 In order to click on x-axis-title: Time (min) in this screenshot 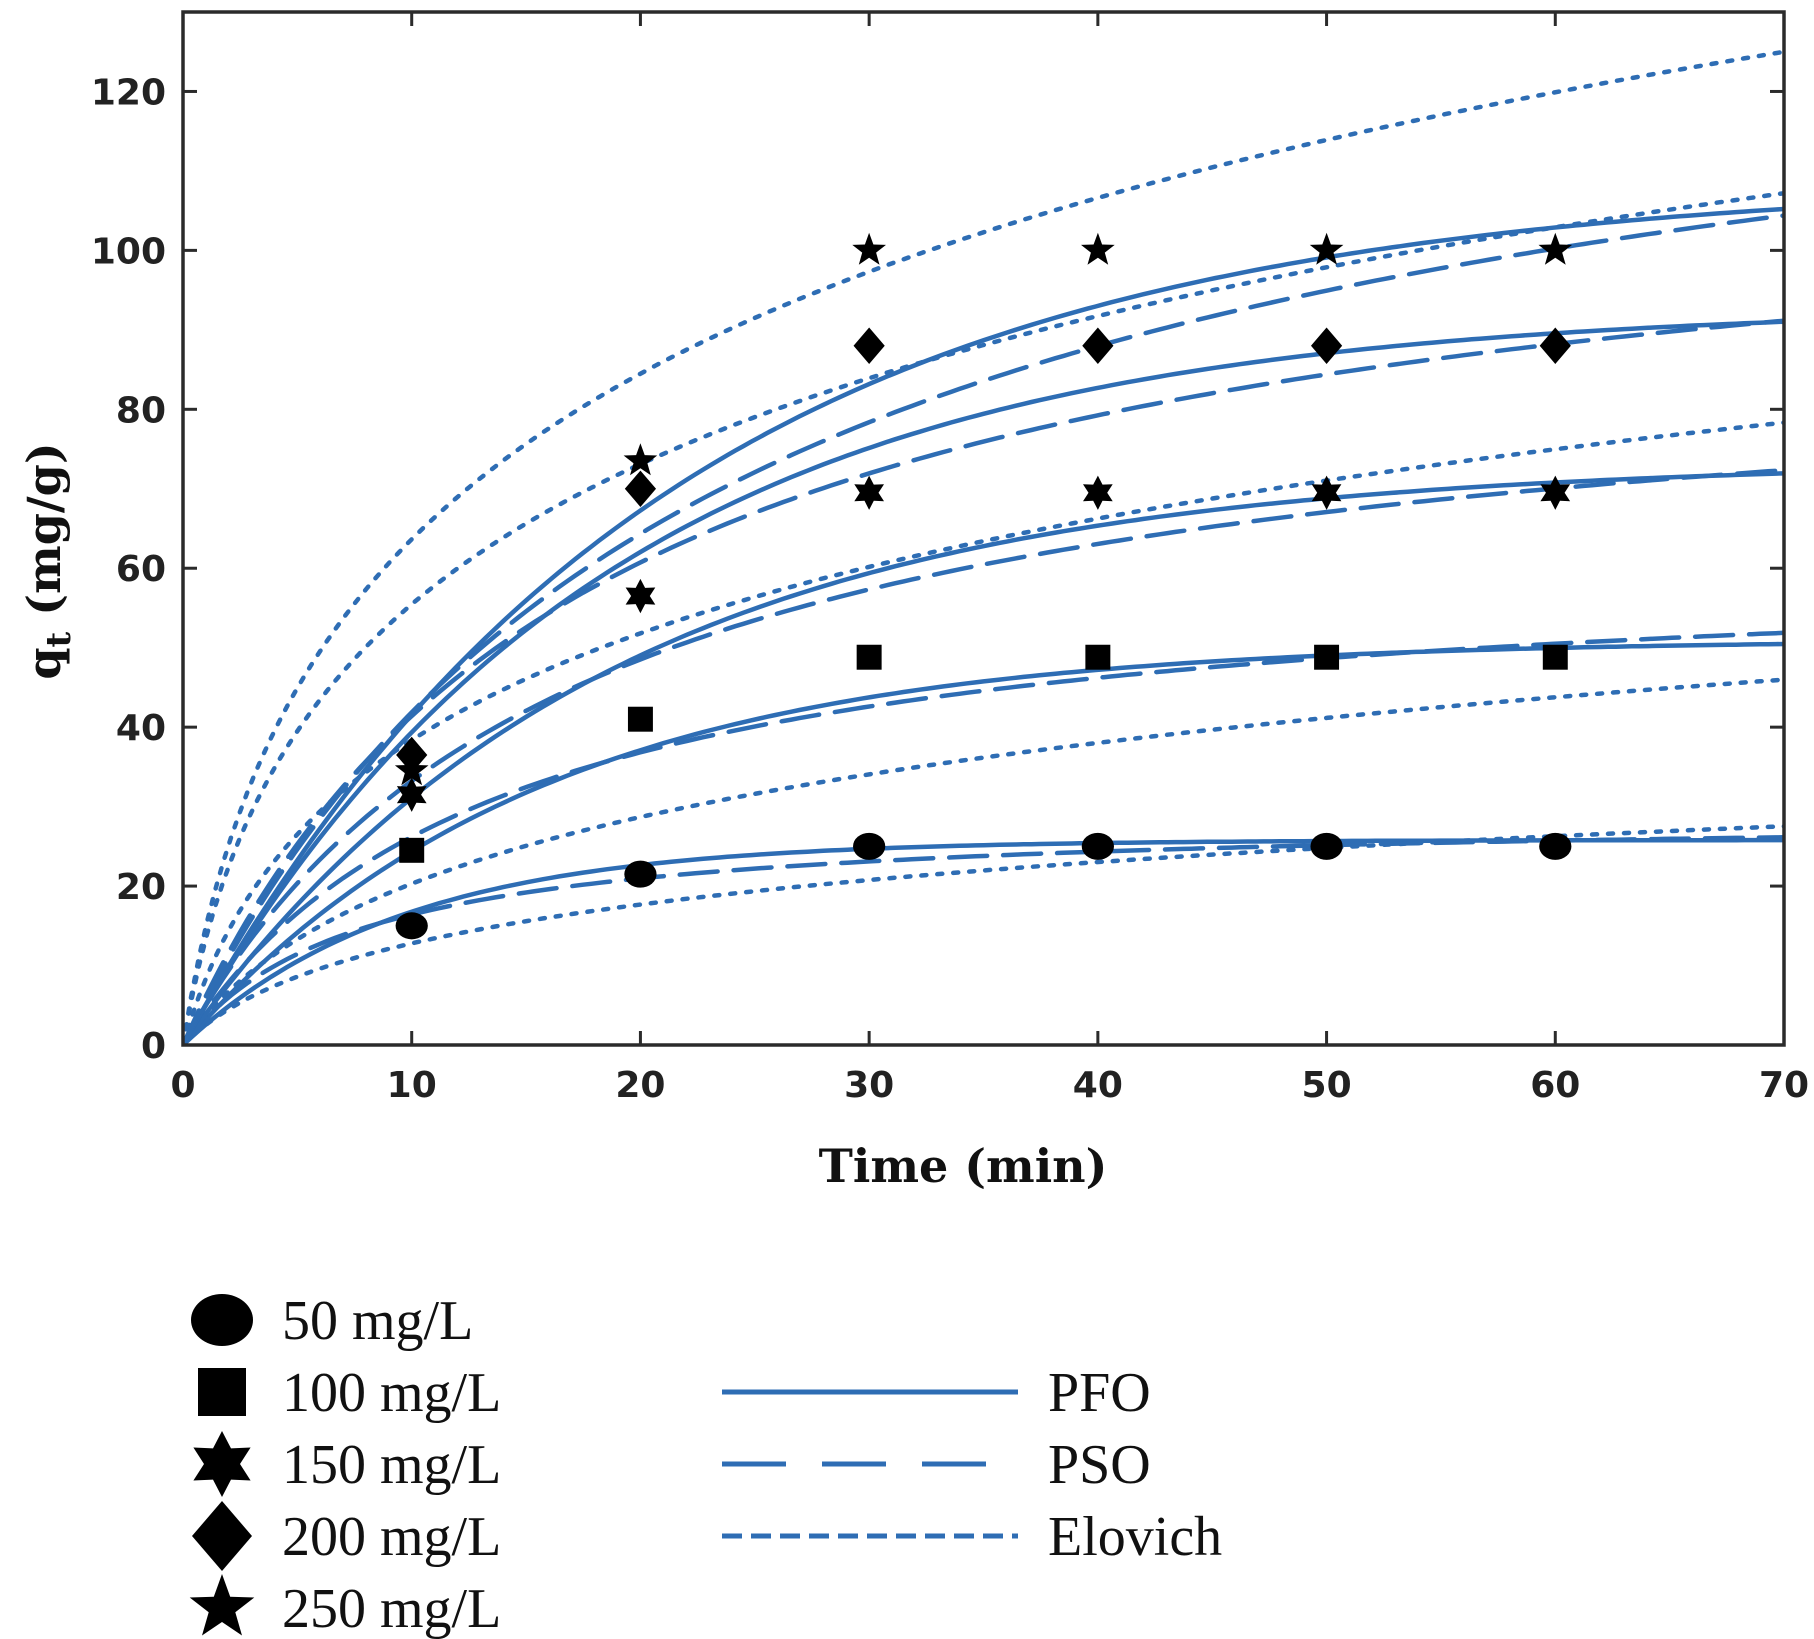, I will do `click(963, 1166)`.